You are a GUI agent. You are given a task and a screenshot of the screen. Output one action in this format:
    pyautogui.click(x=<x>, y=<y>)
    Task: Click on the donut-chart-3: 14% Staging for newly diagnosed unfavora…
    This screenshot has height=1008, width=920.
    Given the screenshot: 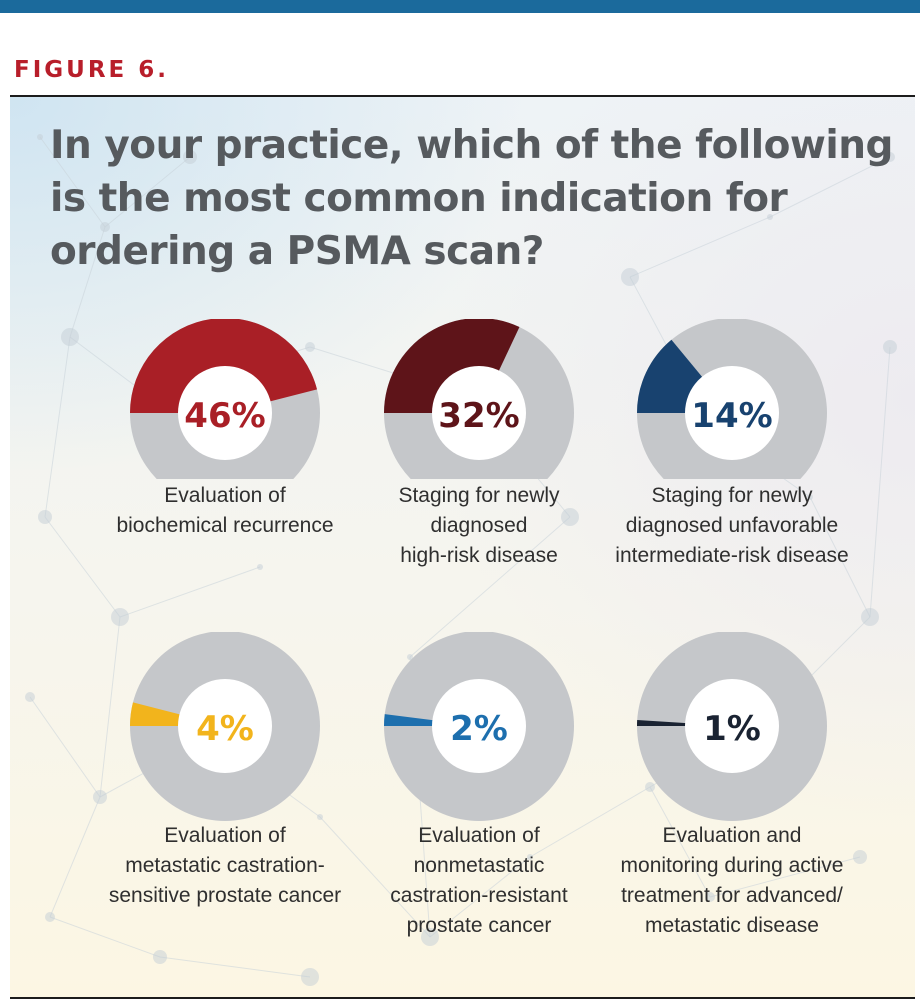 What is the action you would take?
    pyautogui.click(x=732, y=484)
    